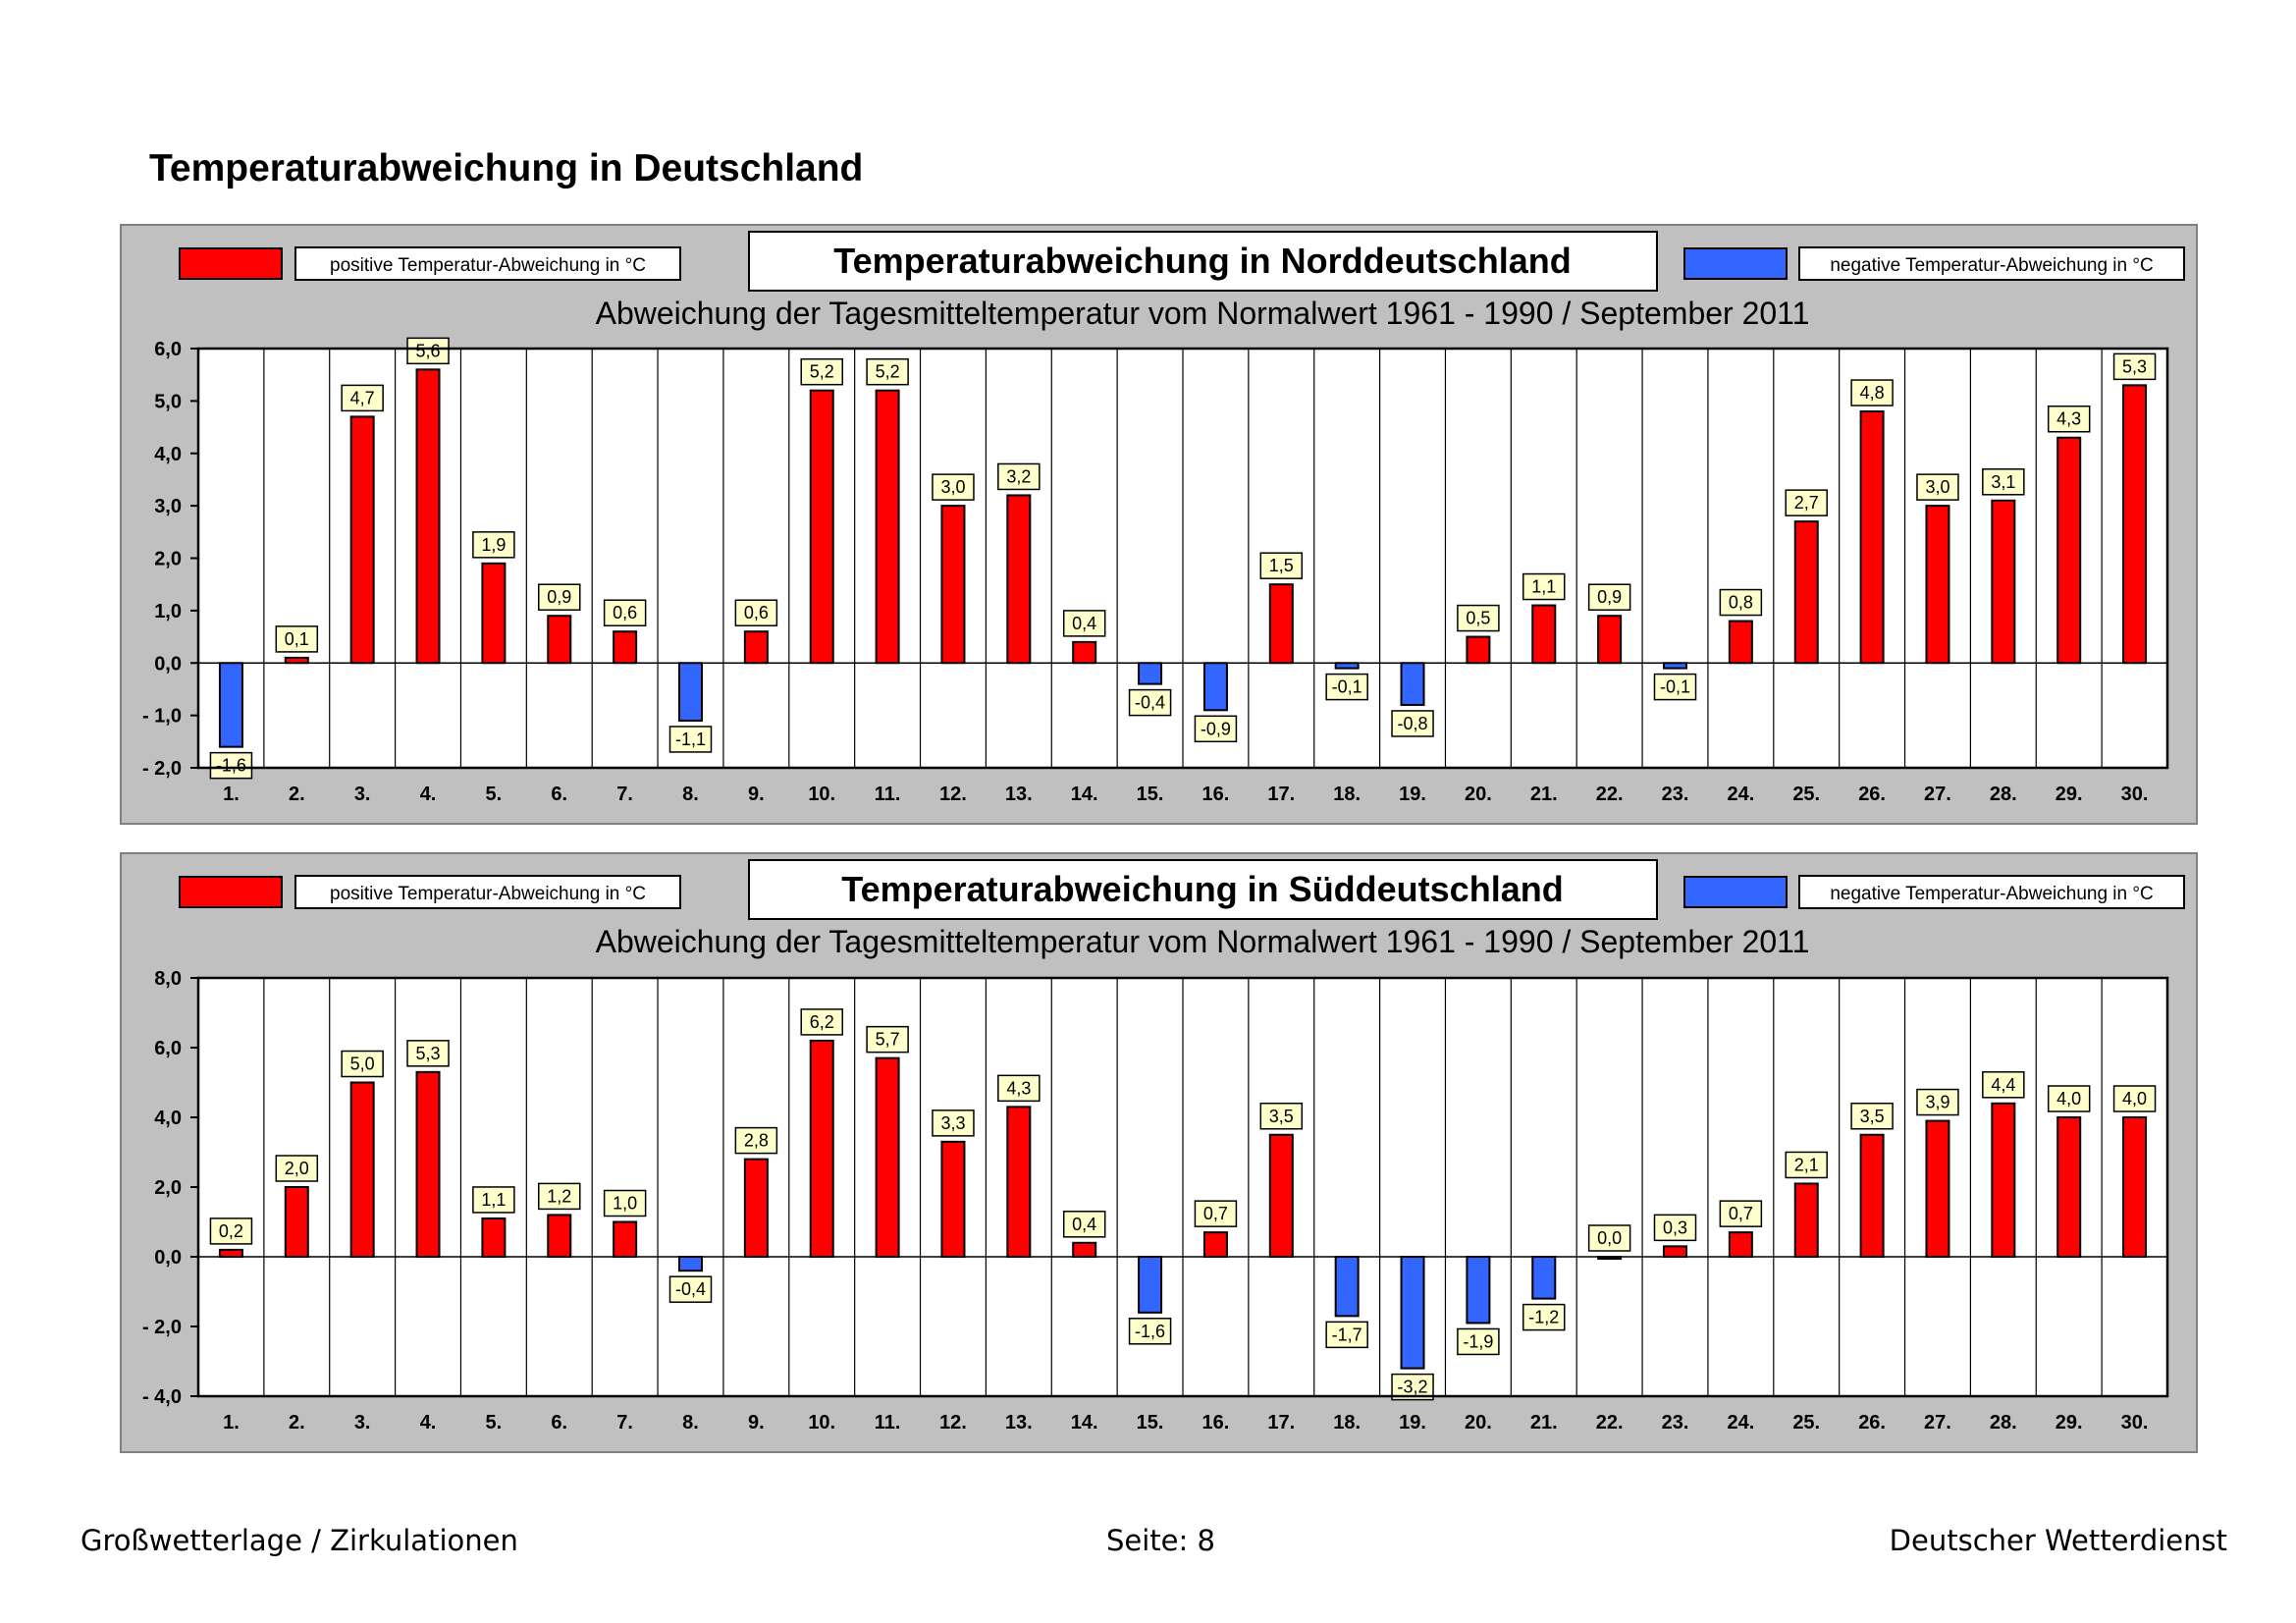  I want to click on data-label: 1,2, so click(559, 1196).